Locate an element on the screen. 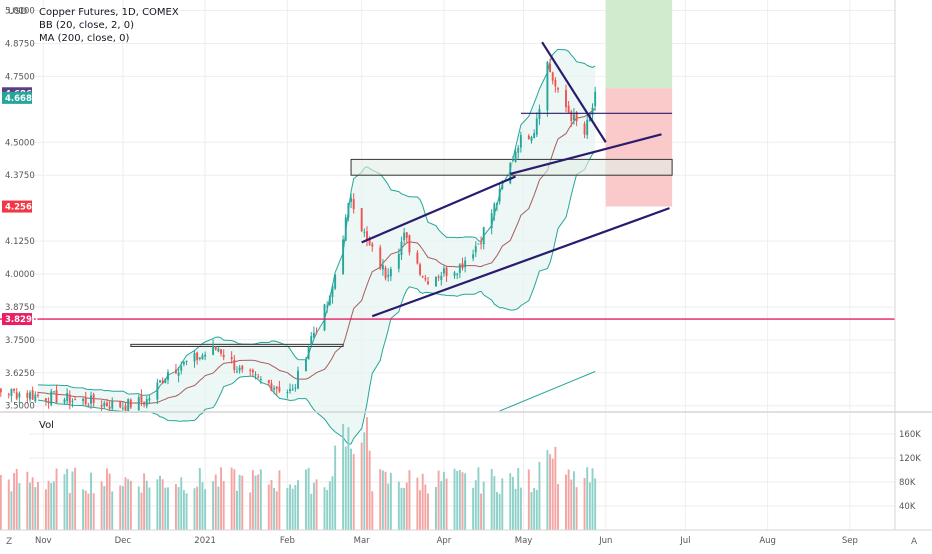 The width and height of the screenshot is (932, 554). loss-zone is located at coordinates (639, 147).